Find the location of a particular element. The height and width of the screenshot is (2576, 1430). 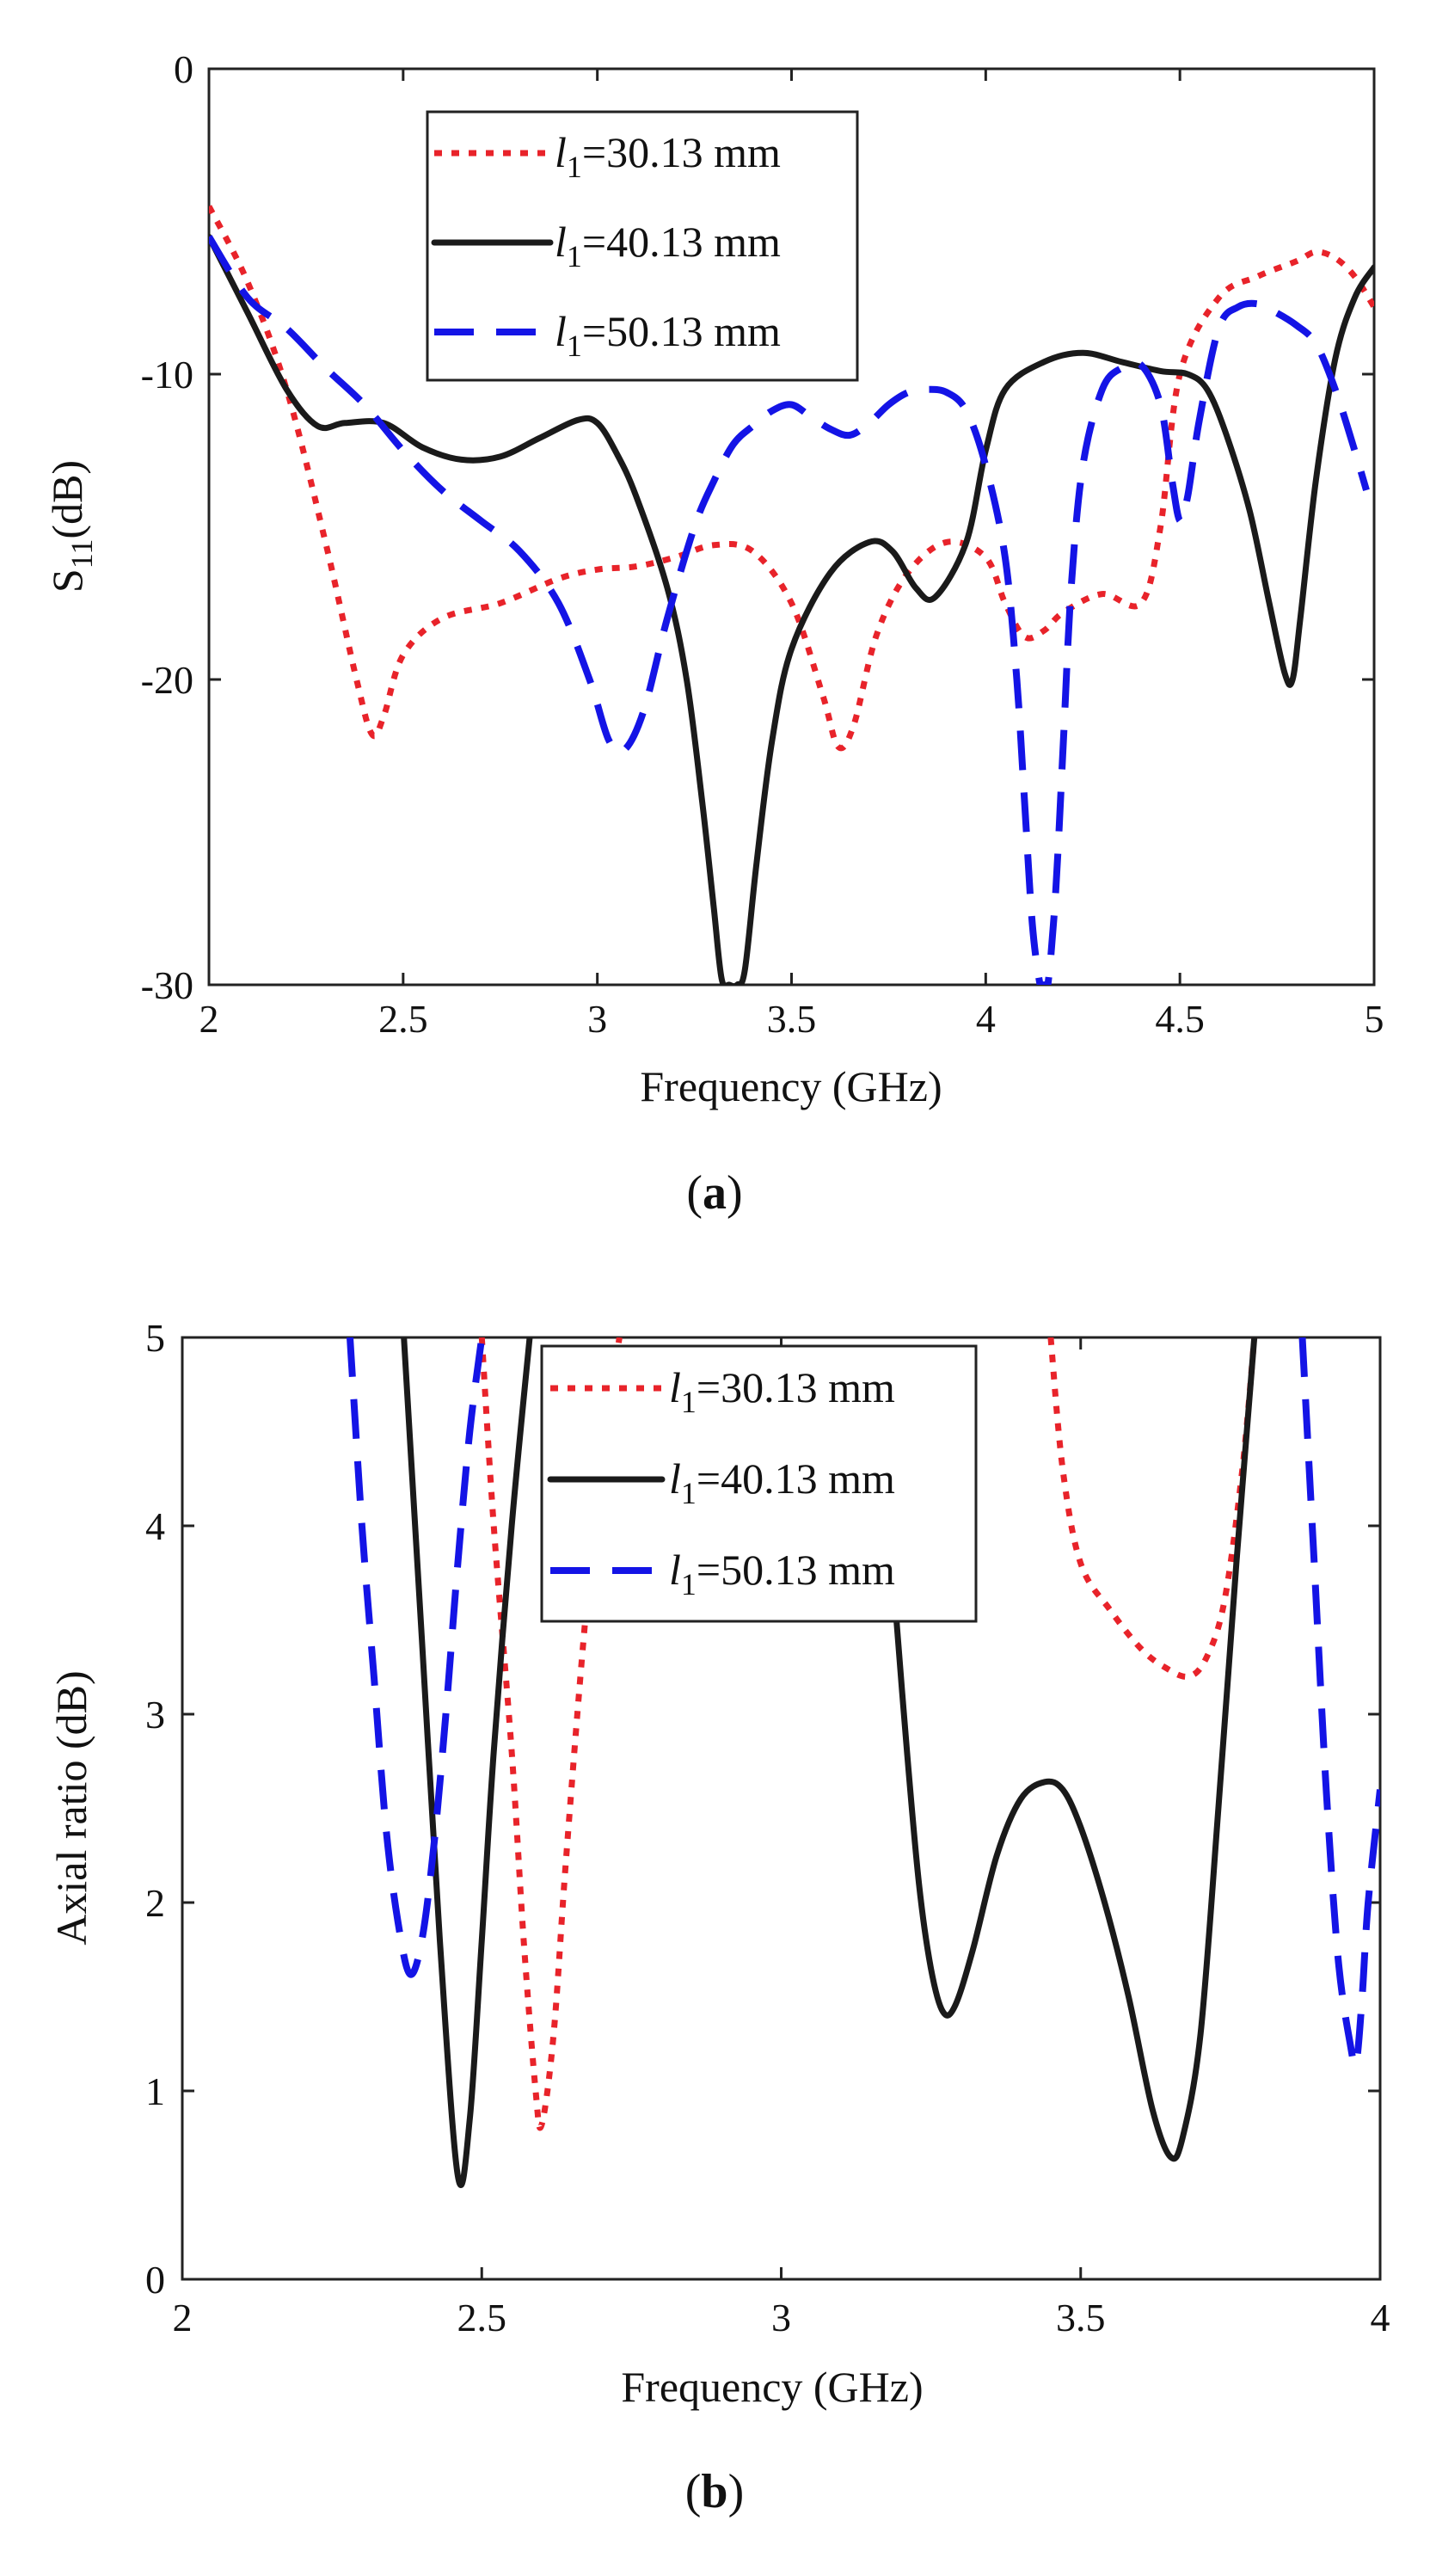

legend-box-b is located at coordinates (759, 1483).